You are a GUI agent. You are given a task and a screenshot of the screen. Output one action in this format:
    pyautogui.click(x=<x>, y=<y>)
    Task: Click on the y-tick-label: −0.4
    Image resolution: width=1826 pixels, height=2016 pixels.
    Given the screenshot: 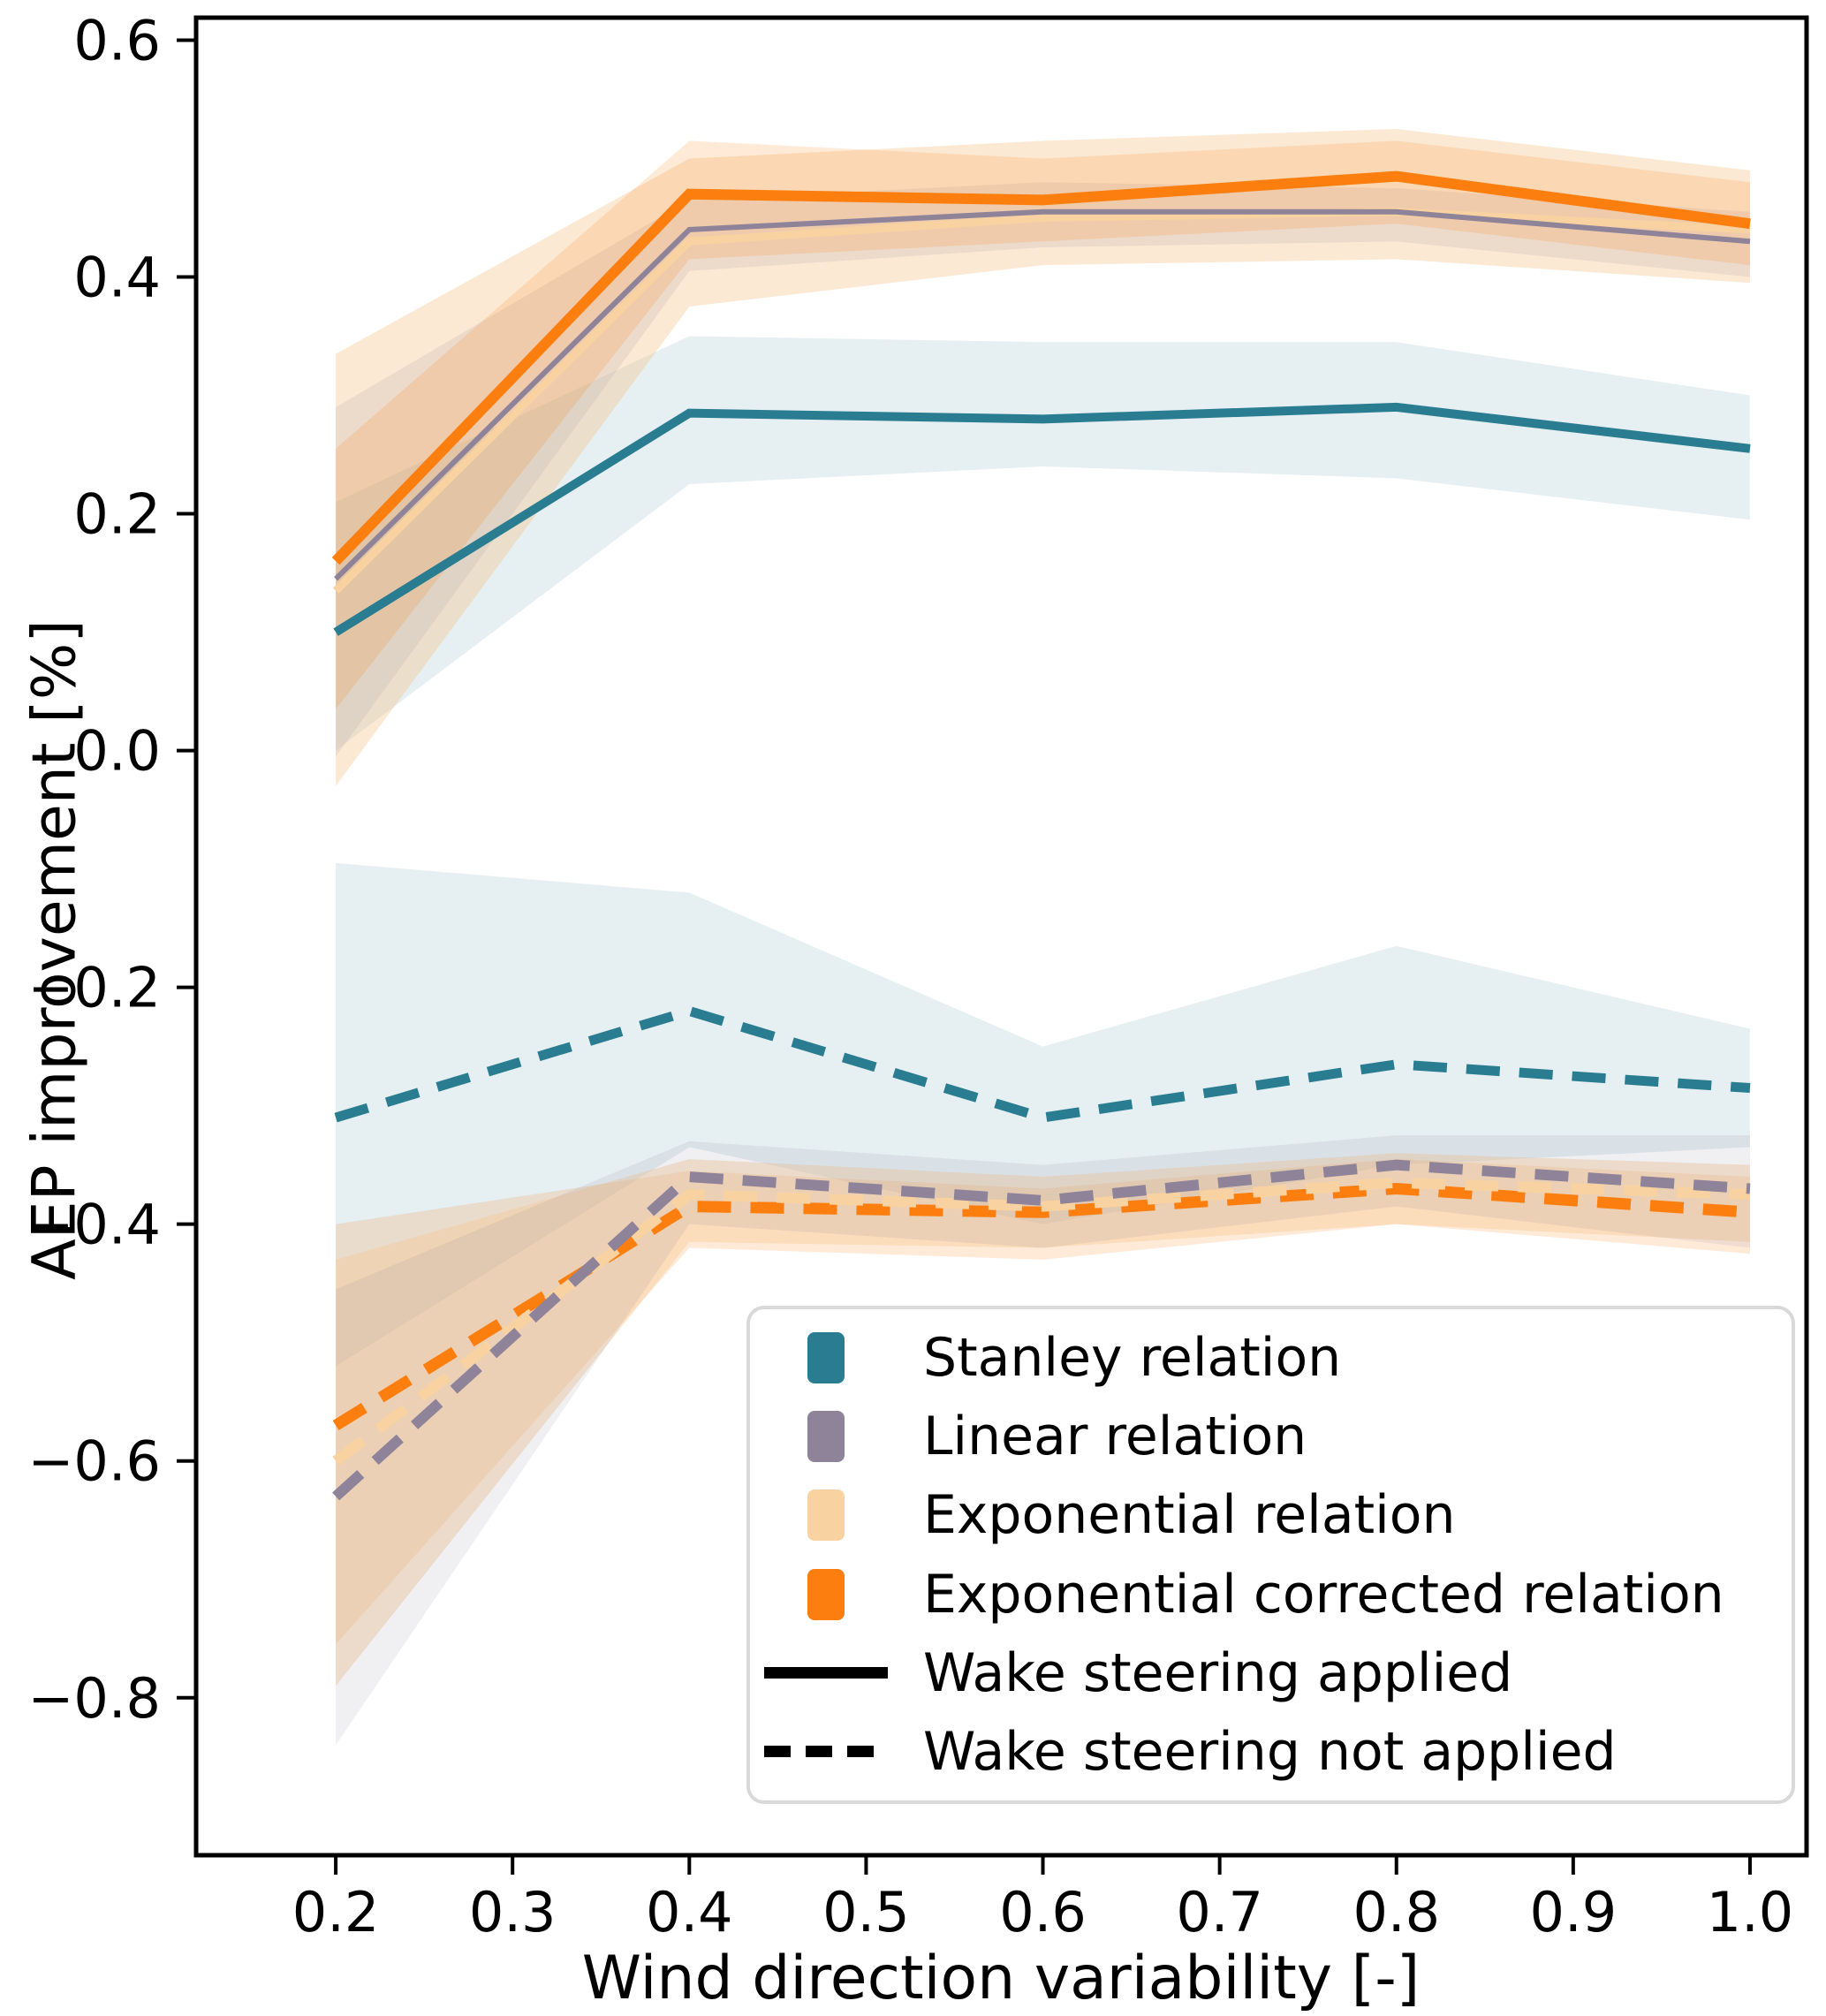 What is the action you would take?
    pyautogui.click(x=94, y=1225)
    